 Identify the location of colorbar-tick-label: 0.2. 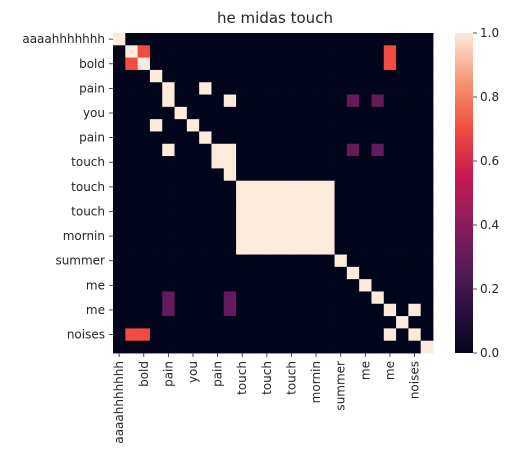
(489, 289).